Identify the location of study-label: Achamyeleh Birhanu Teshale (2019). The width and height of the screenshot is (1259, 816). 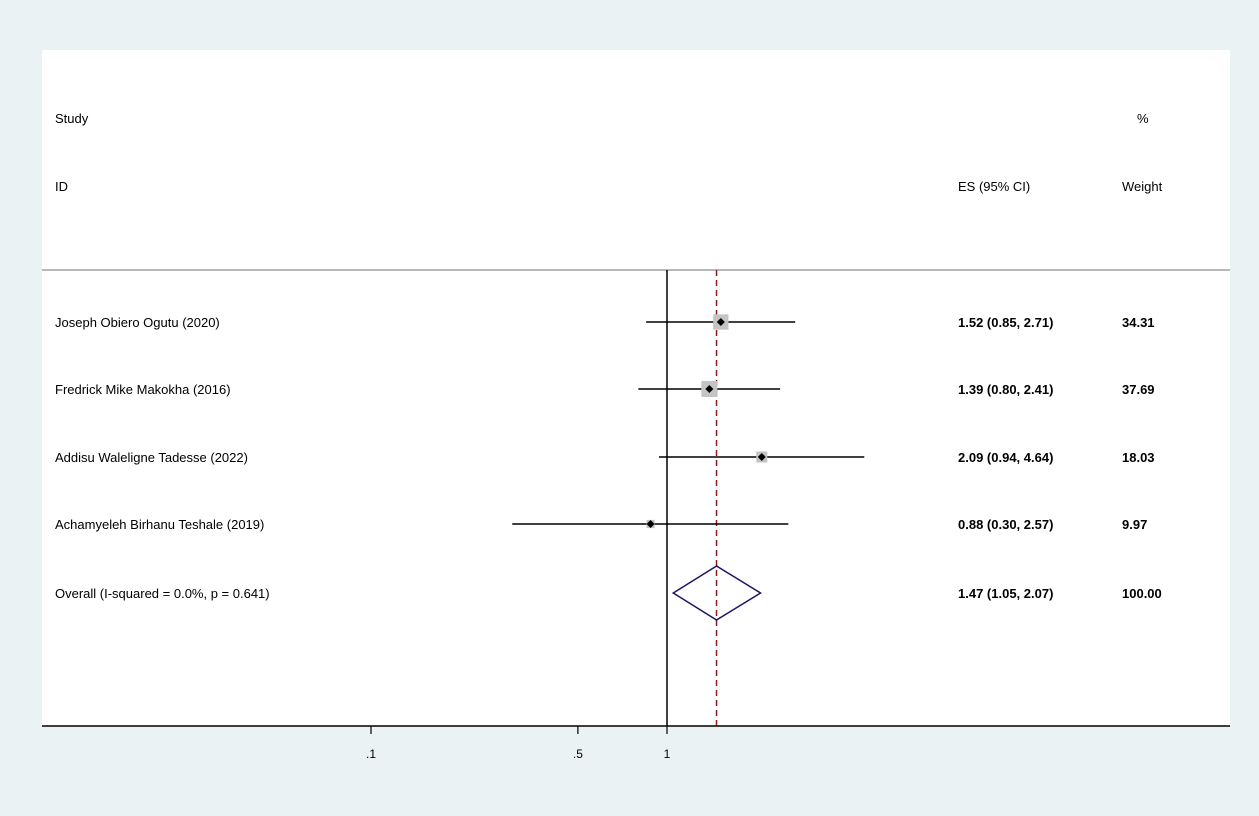
(159, 524).